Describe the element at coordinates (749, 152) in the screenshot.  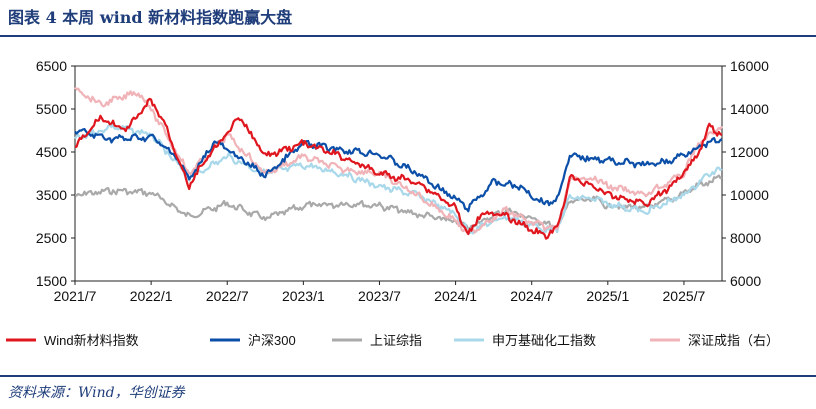
I see `y-right-tick-label: 12000` at that location.